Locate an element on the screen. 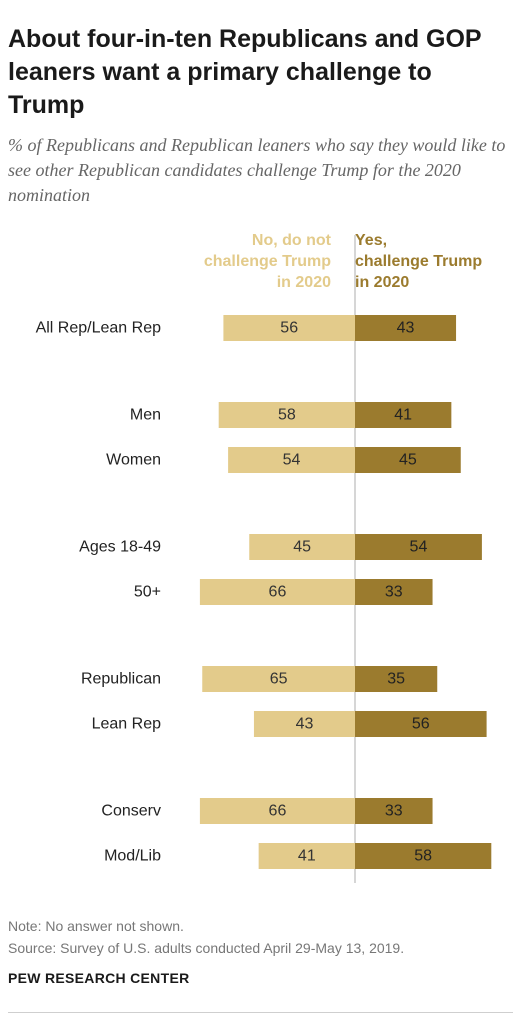 This screenshot has height=1024, width=519. value-label-yes: 41 is located at coordinates (403, 415).